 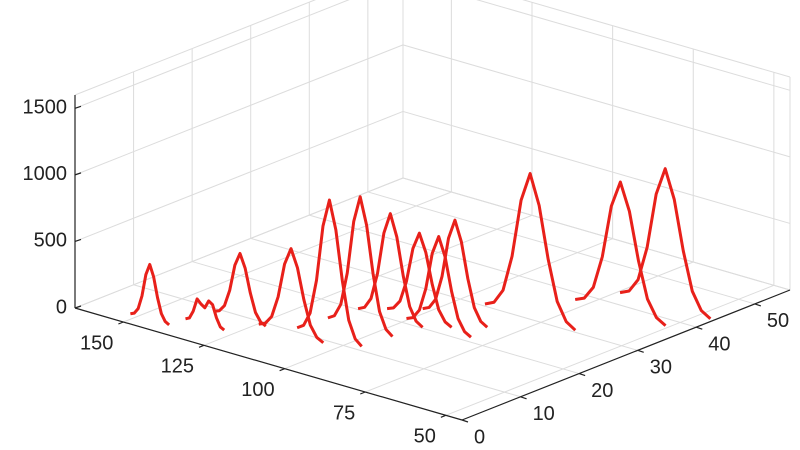 I want to click on y-tick-label: 125, so click(x=177, y=367).